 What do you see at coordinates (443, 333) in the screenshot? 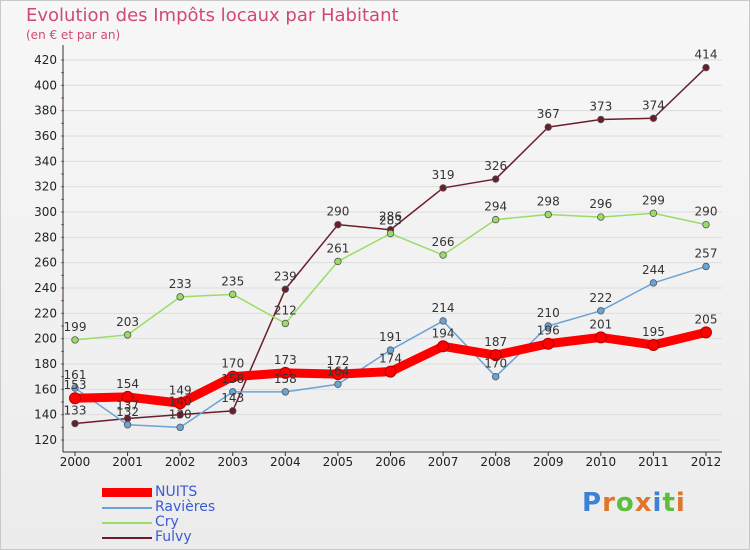
I see `data-label: 194` at bounding box center [443, 333].